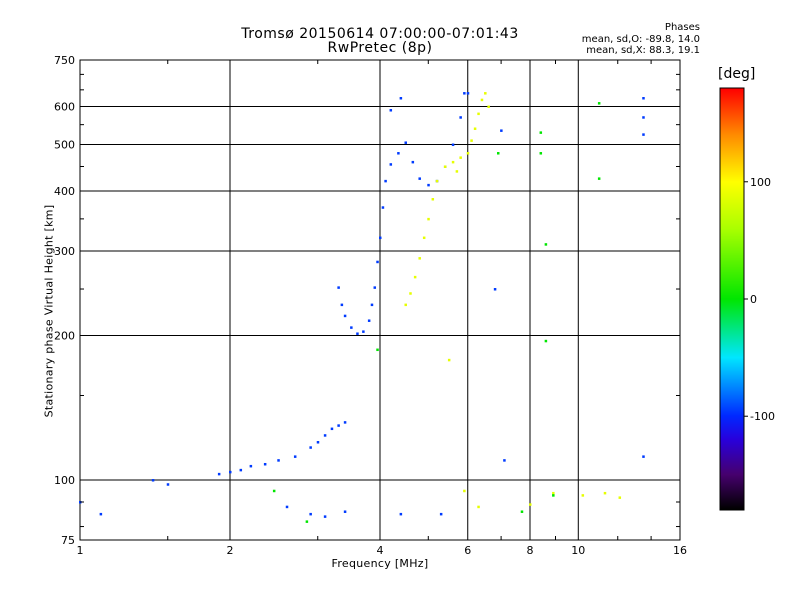 The height and width of the screenshot is (600, 800). Describe the element at coordinates (64, 107) in the screenshot. I see `y-tick-label: 600` at that location.